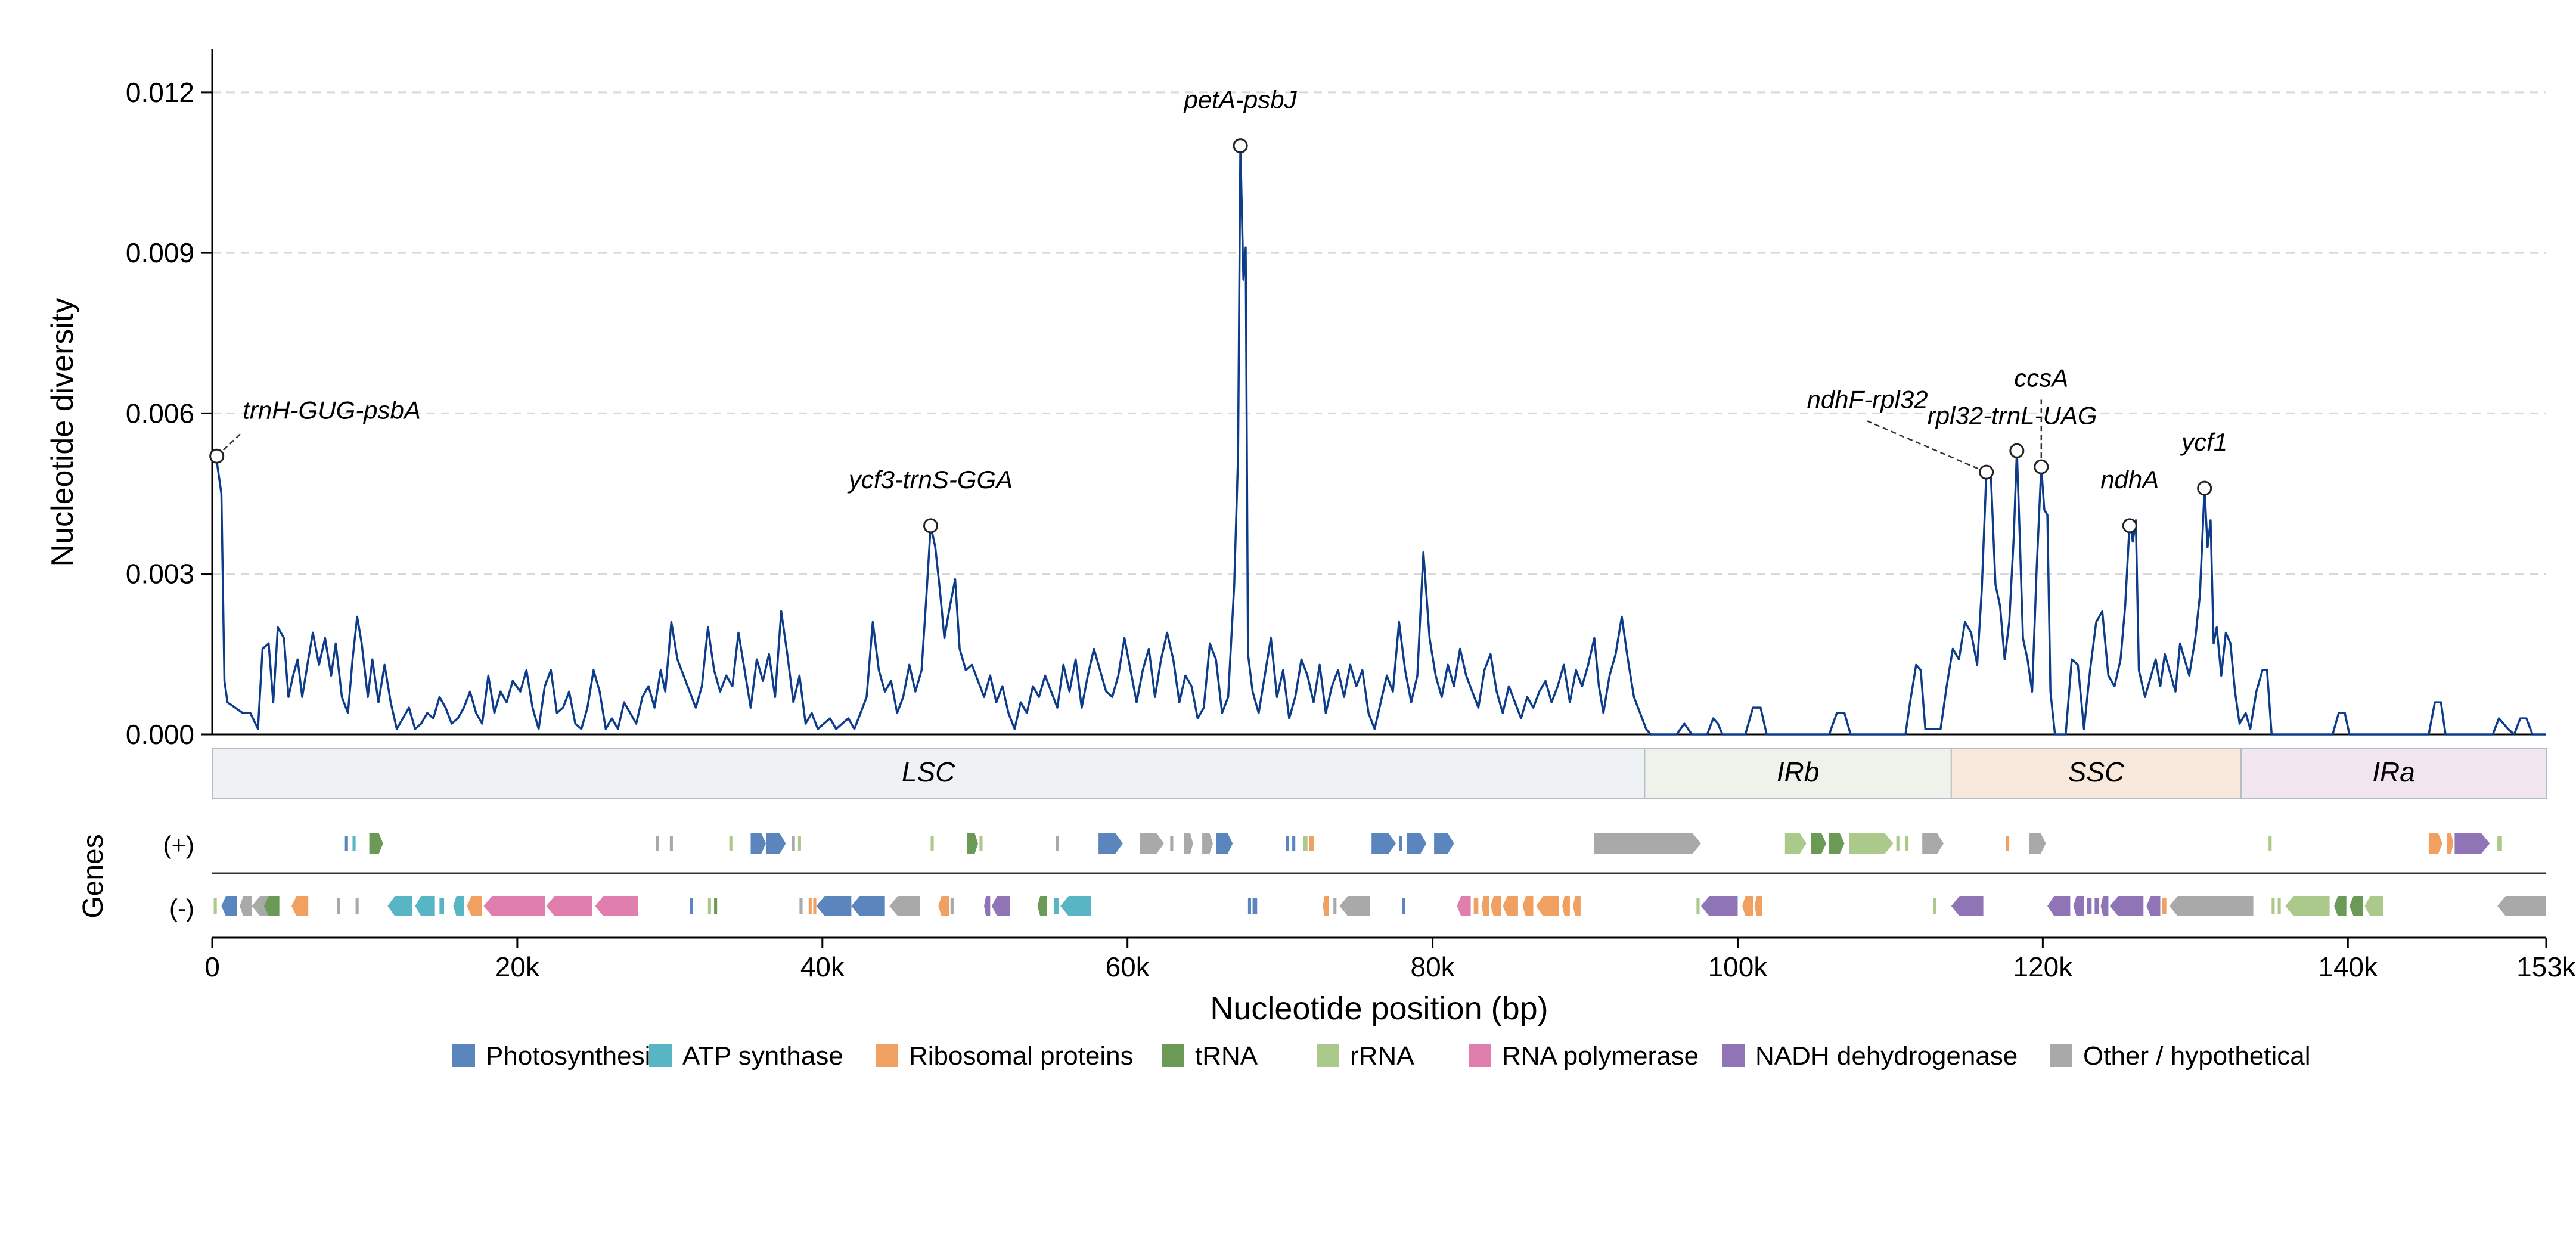 This screenshot has height=1253, width=2576. Describe the element at coordinates (332, 410) in the screenshot. I see `annotation-label: trnH-GUG-psbA` at that location.